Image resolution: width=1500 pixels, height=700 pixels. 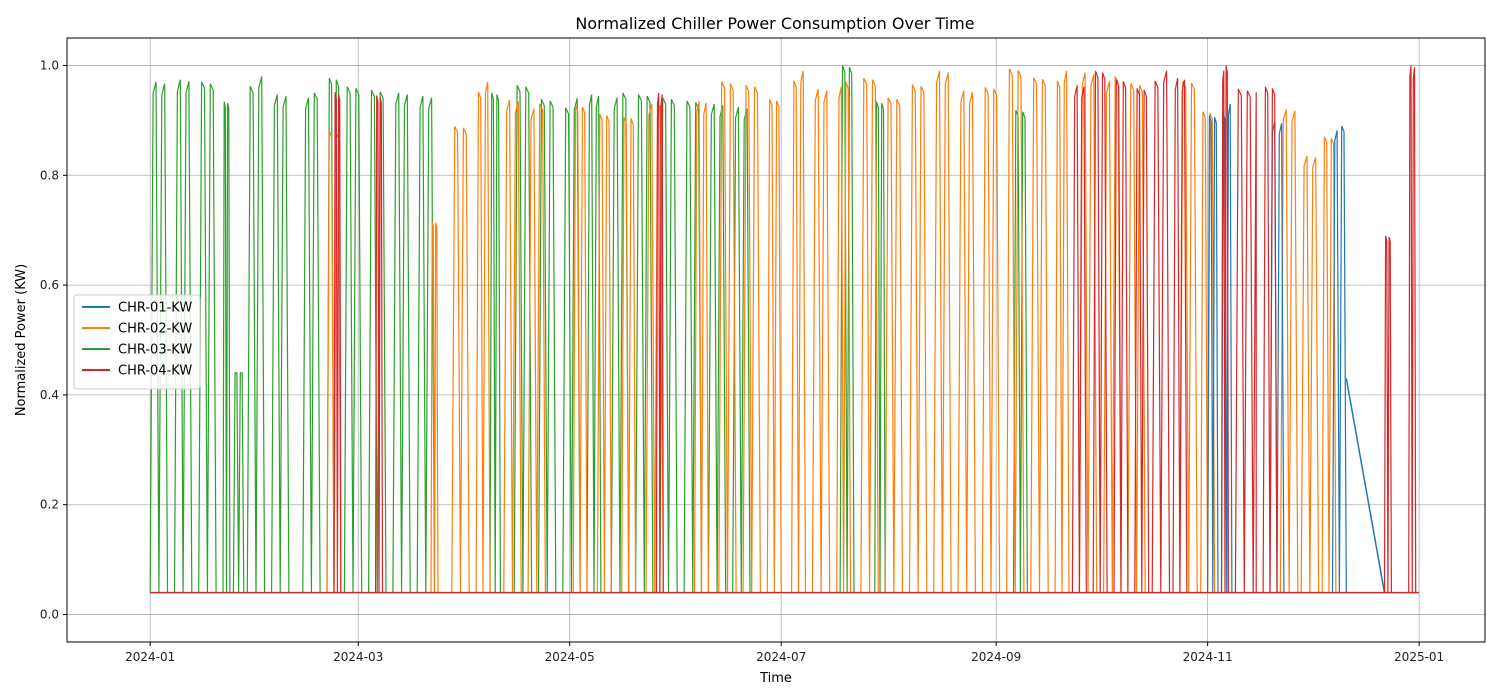 I want to click on legend-label: CHR-02-KW, so click(x=155, y=329).